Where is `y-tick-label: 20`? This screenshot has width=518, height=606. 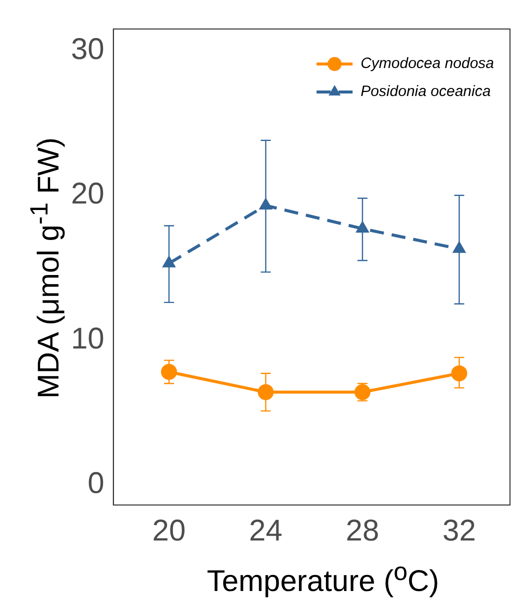
y-tick-label: 20 is located at coordinates (87, 194).